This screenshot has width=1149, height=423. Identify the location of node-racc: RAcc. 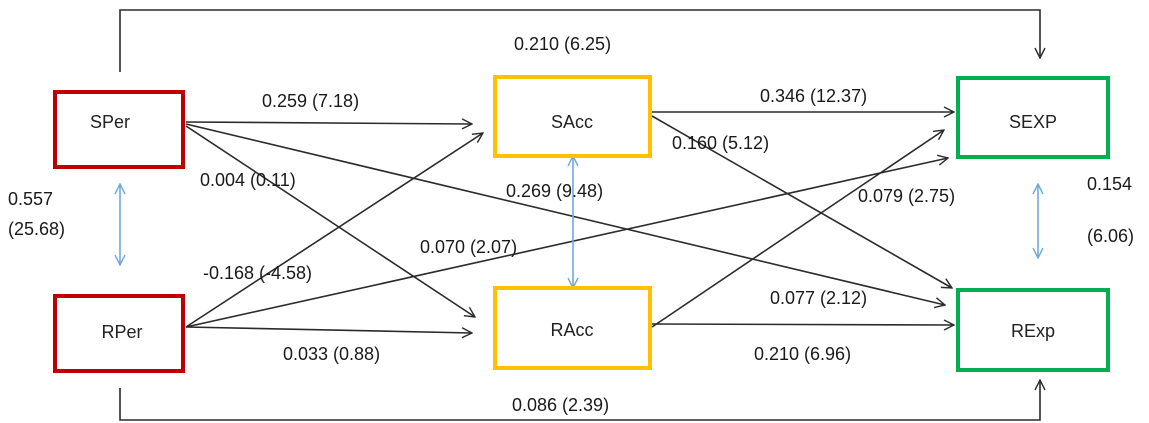
(572, 328).